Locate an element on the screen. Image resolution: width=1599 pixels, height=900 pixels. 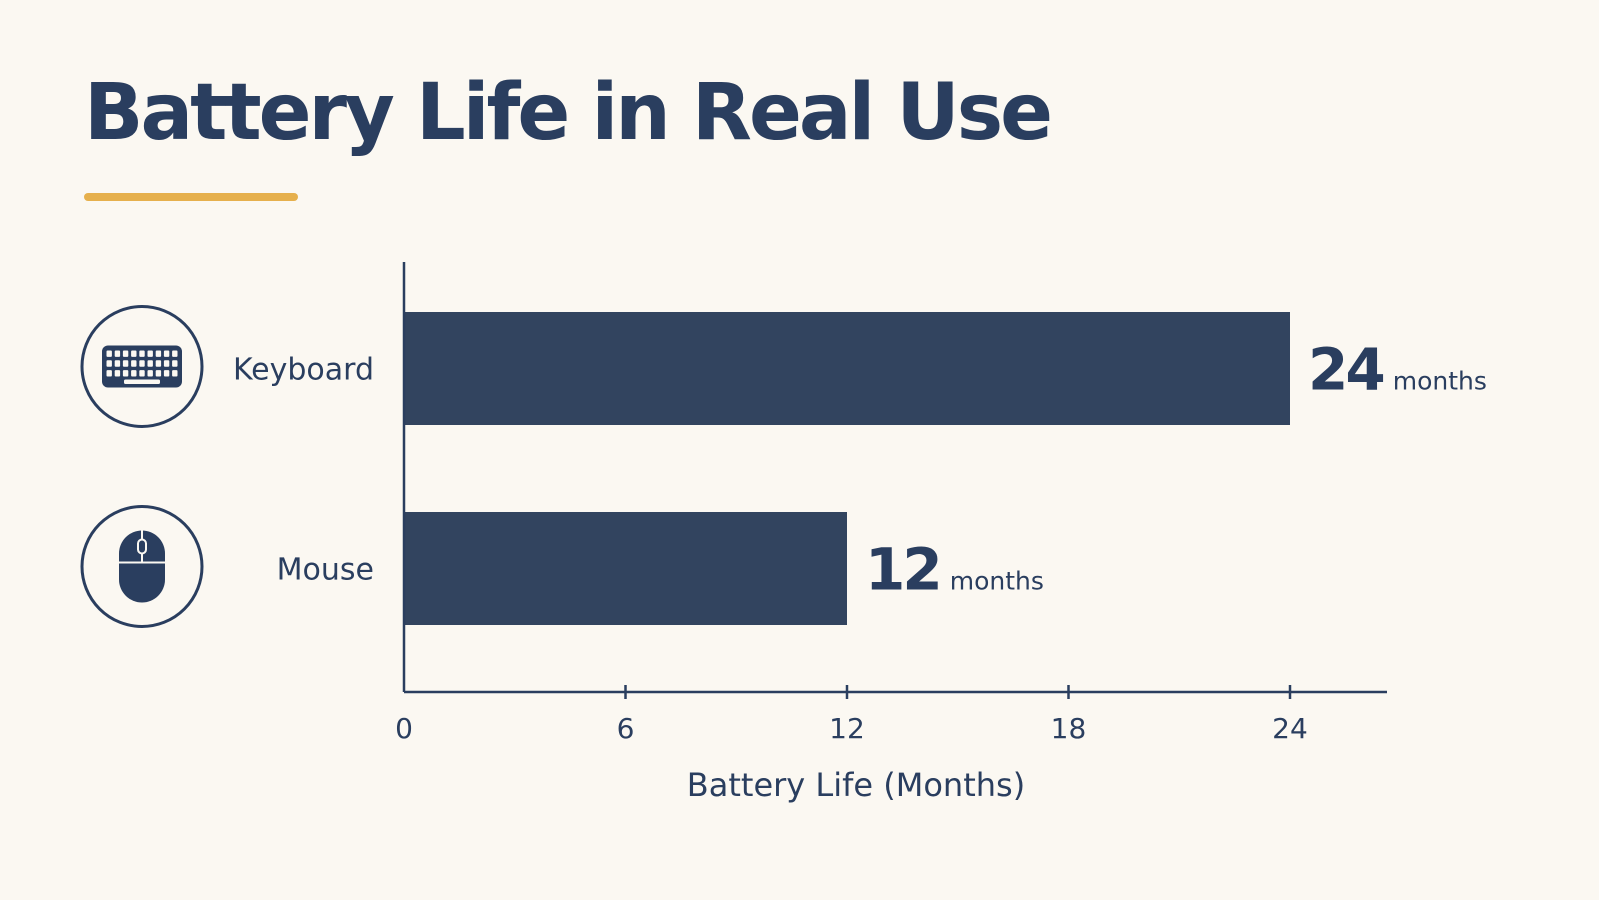
mouse-icon is located at coordinates (142, 566).